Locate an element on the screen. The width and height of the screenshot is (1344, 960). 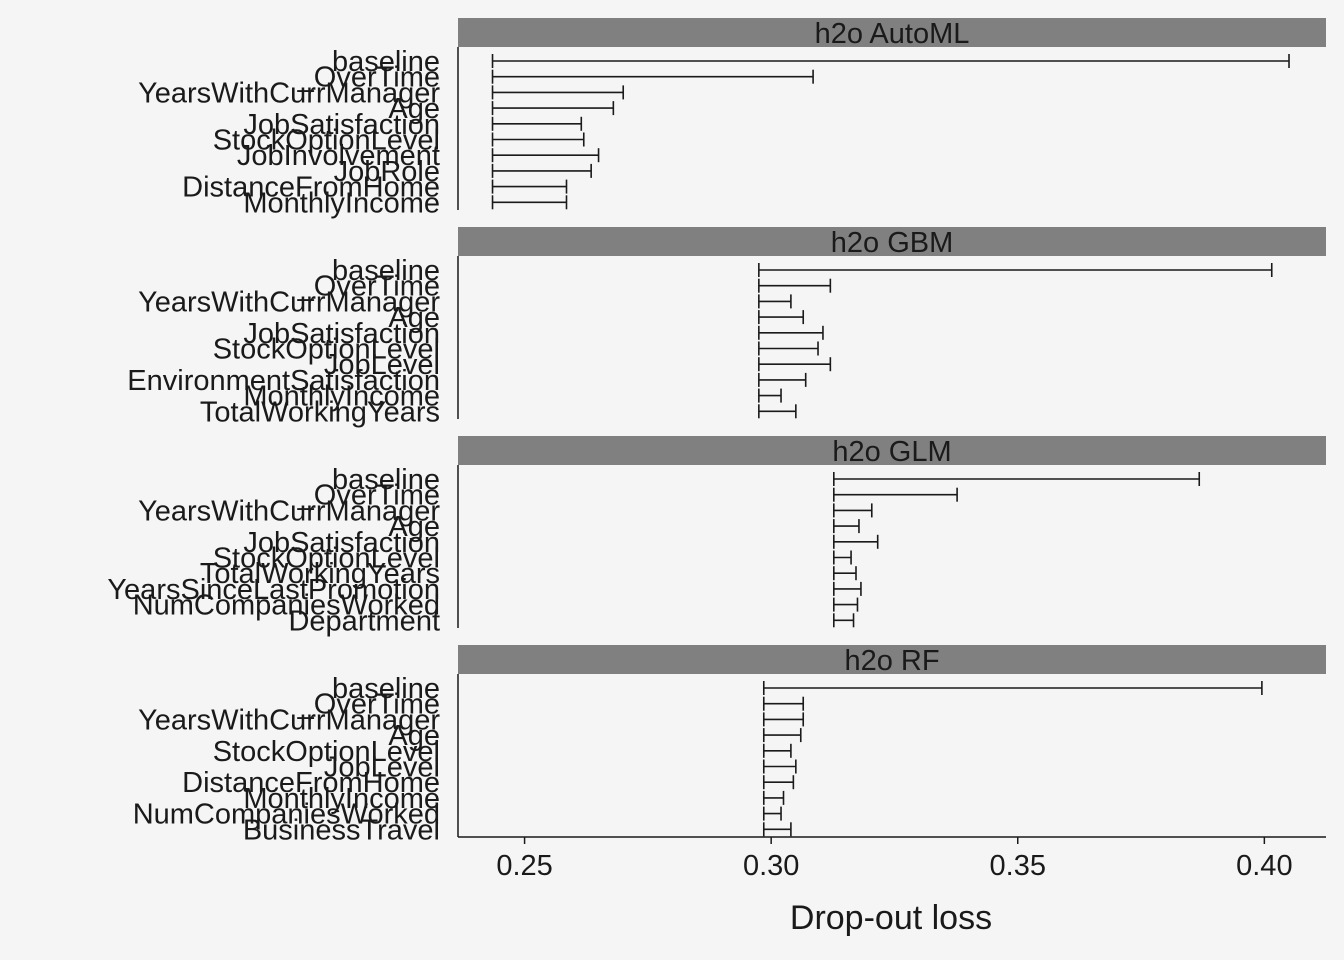
facet-title: h2o AutoML is located at coordinates (892, 34).